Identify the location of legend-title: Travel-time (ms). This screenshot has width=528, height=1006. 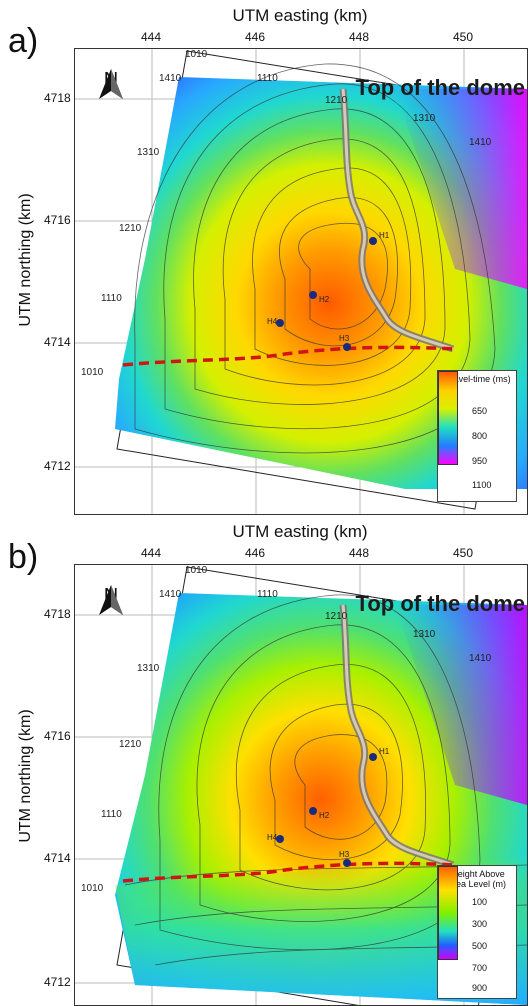
(478, 379).